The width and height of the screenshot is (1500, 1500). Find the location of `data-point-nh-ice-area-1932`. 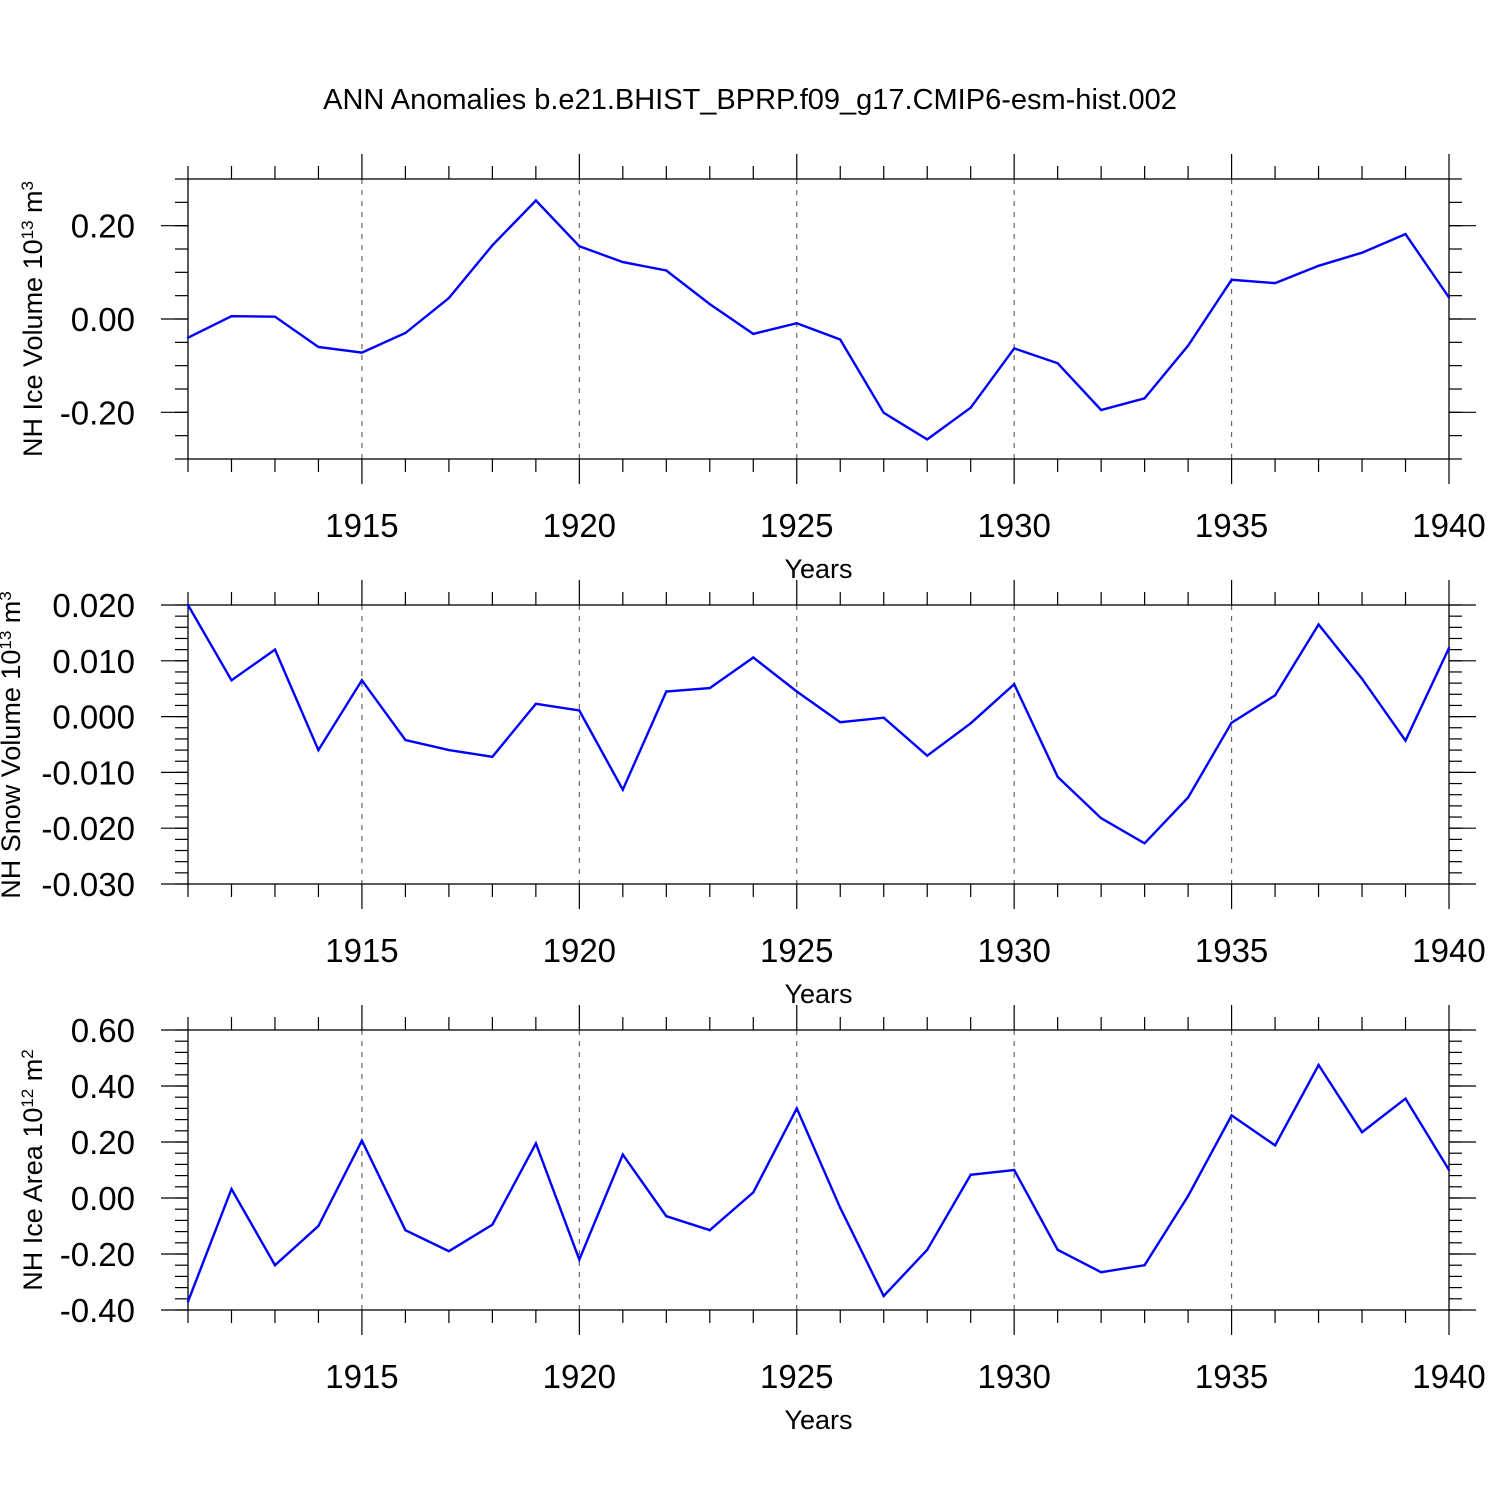

data-point-nh-ice-area-1932 is located at coordinates (1101, 1272).